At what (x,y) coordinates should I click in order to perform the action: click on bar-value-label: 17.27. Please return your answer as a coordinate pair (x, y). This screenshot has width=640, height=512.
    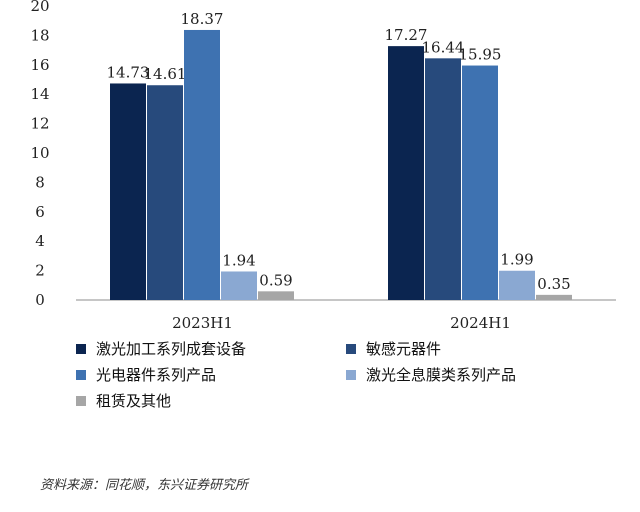
    Looking at the image, I should click on (406, 35).